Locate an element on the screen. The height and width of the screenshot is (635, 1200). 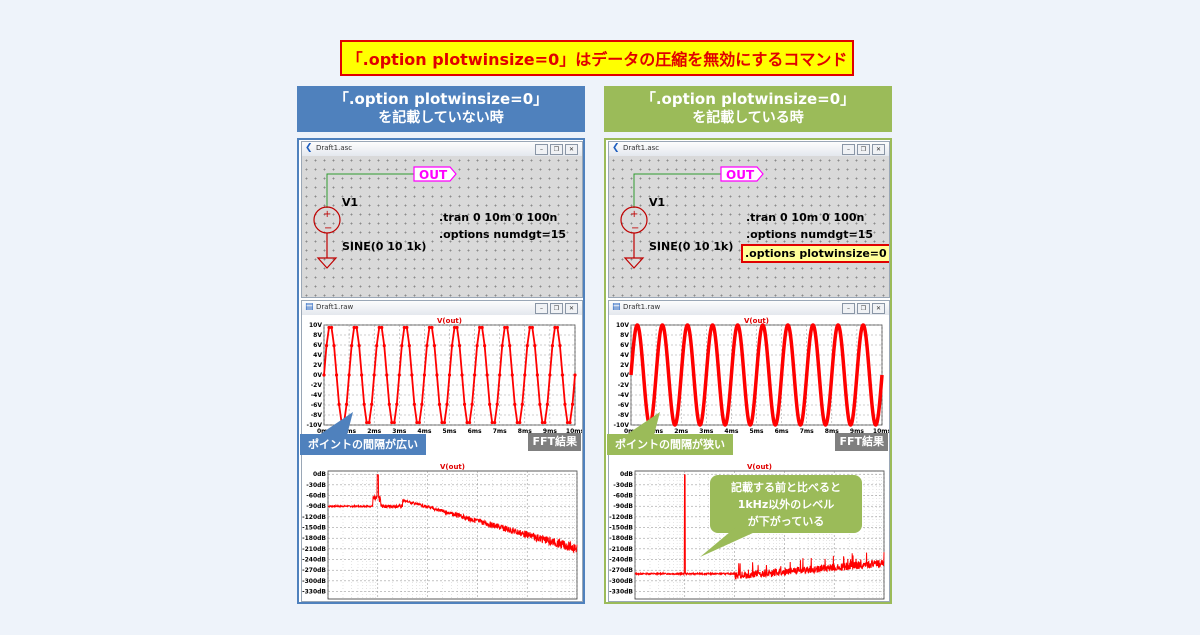
fft-y-tick: -270dB is located at coordinates (314, 570).